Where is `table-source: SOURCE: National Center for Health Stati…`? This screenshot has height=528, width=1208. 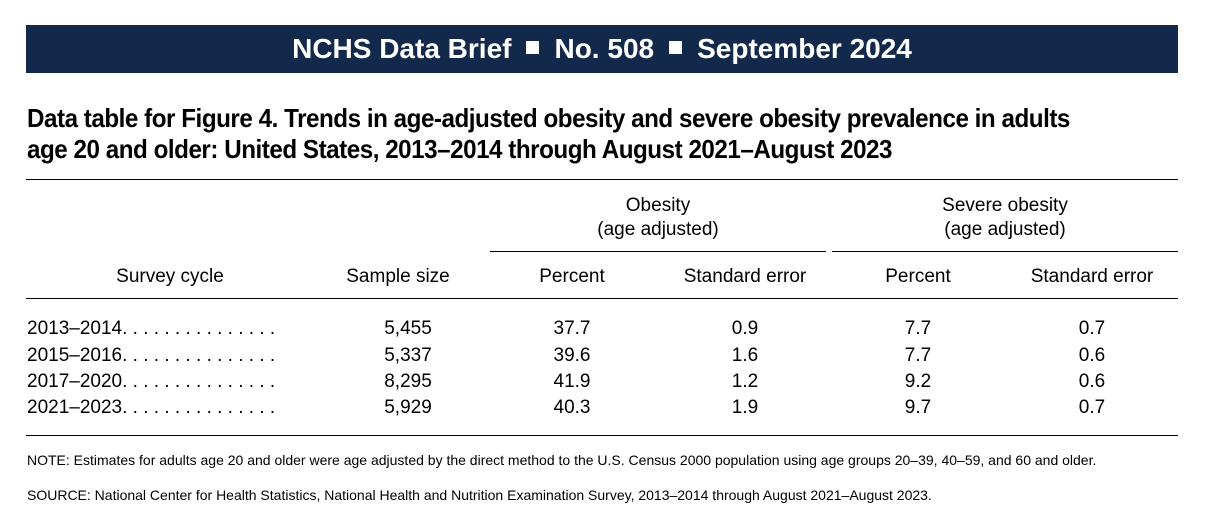 table-source: SOURCE: National Center for Health Stati… is located at coordinates (479, 495).